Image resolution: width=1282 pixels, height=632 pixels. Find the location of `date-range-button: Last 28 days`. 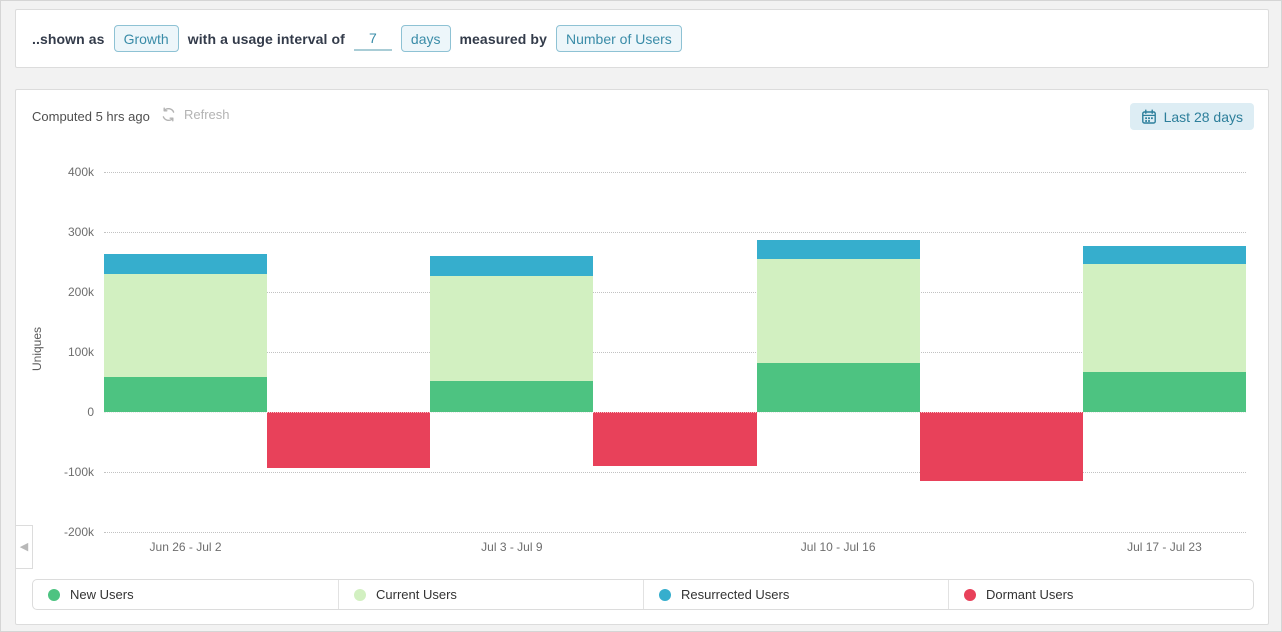

date-range-button: Last 28 days is located at coordinates (1191, 116).